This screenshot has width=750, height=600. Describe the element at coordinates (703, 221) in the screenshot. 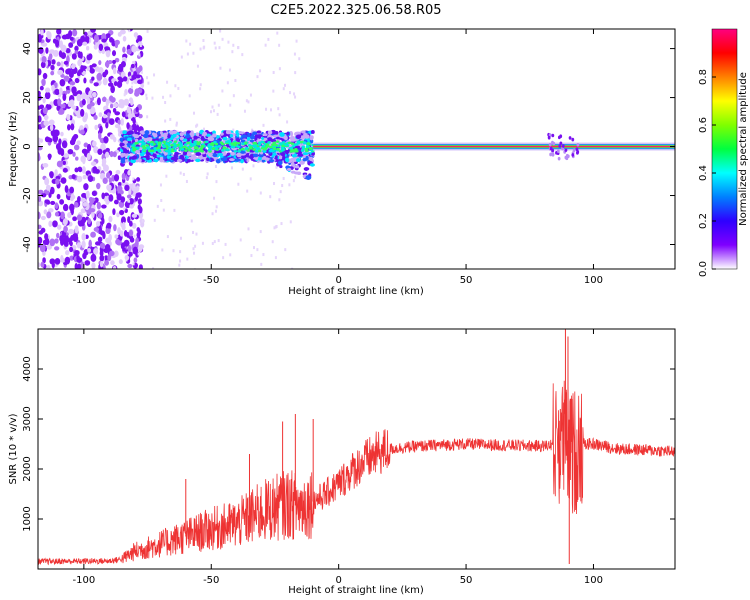

I see `colorbar-tick-label: 0.2` at that location.